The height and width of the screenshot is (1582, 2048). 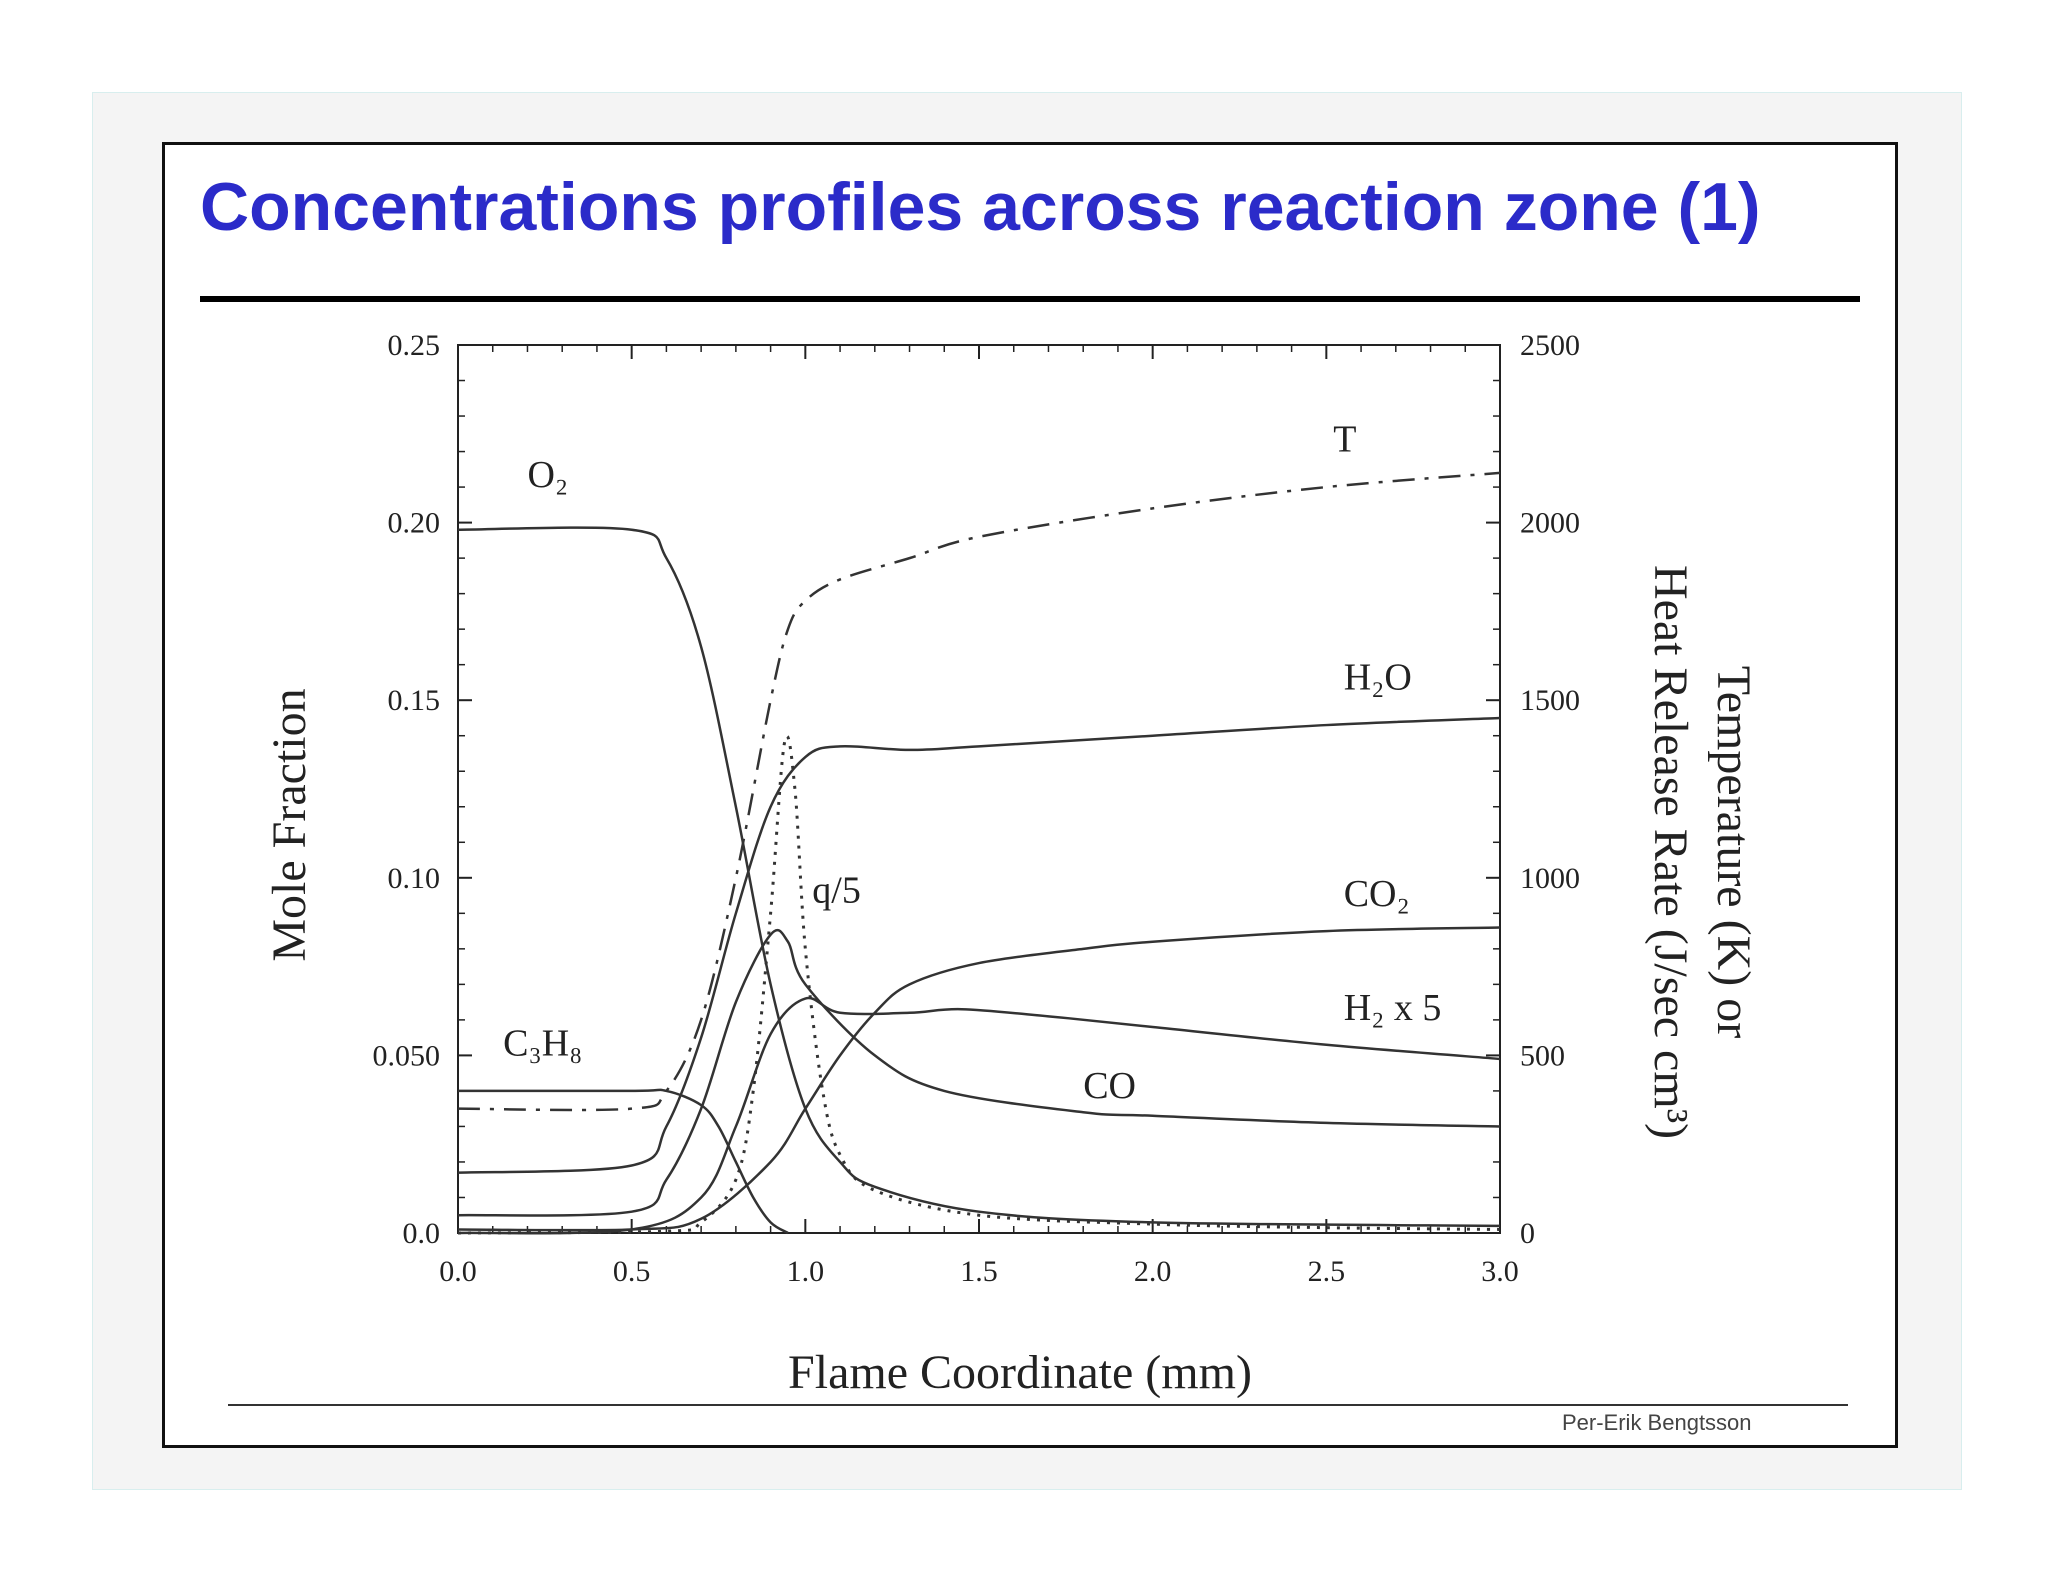 What do you see at coordinates (1550, 878) in the screenshot?
I see `y2-tick-label: 1000` at bounding box center [1550, 878].